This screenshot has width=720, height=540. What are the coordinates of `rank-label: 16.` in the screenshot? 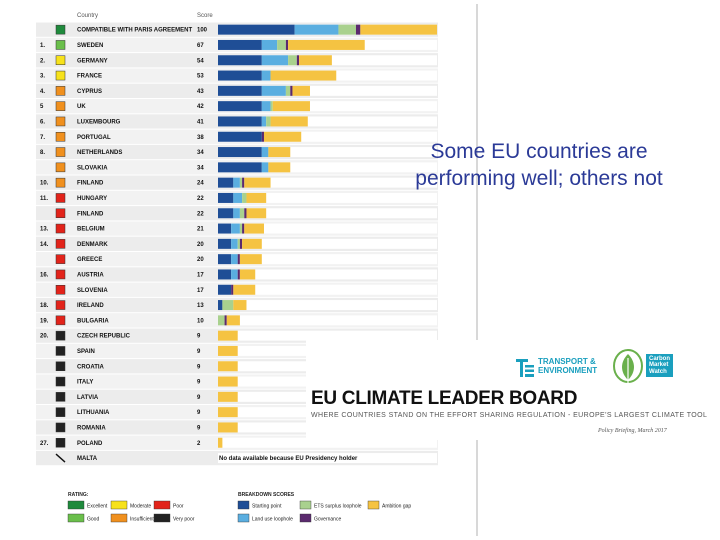 It's located at (44, 275).